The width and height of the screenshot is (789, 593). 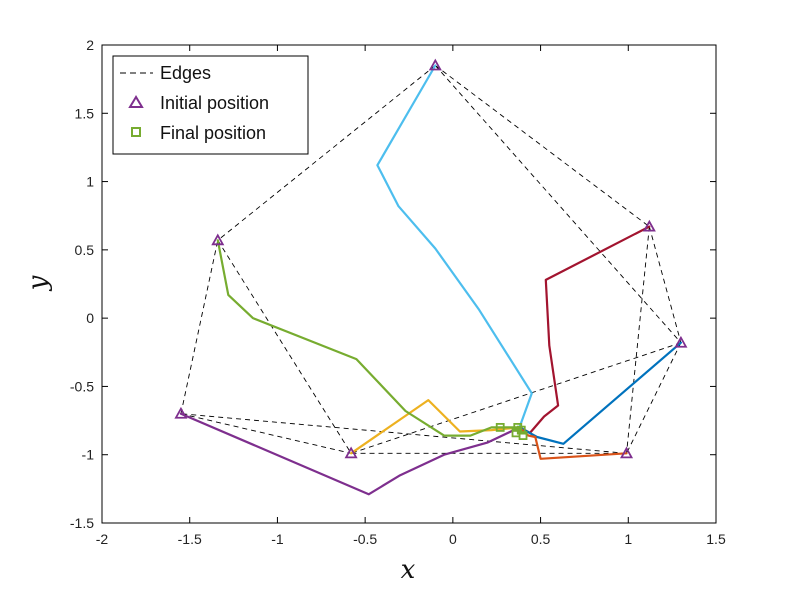 What do you see at coordinates (365, 539) in the screenshot?
I see `x-tick-label-3: -0.5` at bounding box center [365, 539].